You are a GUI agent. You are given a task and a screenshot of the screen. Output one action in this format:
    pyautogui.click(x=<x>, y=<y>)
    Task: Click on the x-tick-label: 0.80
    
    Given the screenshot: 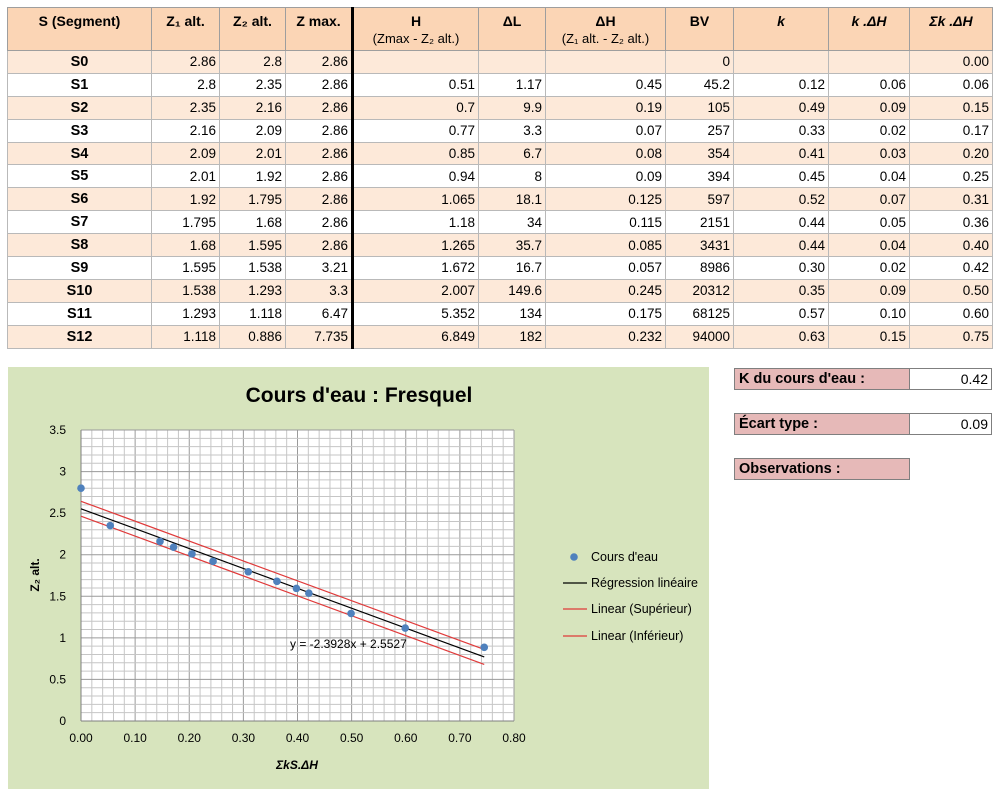 What is the action you would take?
    pyautogui.click(x=514, y=738)
    